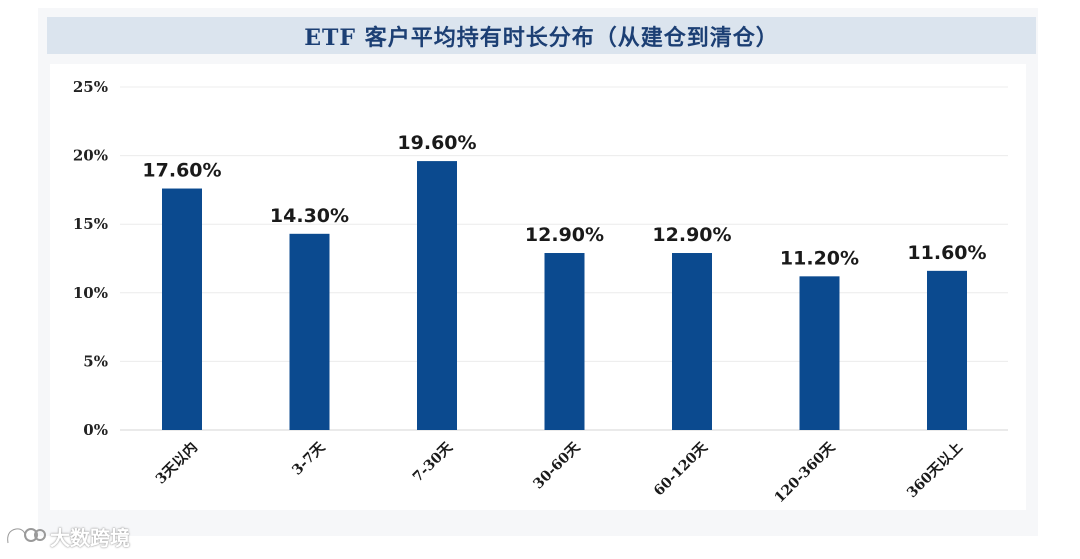 This screenshot has height=559, width=1080. Describe the element at coordinates (95, 430) in the screenshot. I see `y-tick-label: 0%` at that location.